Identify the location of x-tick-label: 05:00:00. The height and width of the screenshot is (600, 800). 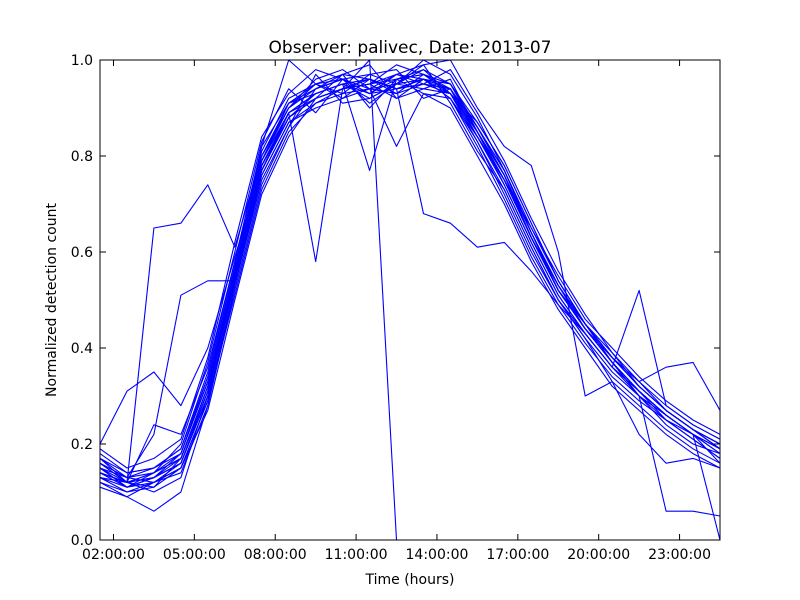
(194, 555).